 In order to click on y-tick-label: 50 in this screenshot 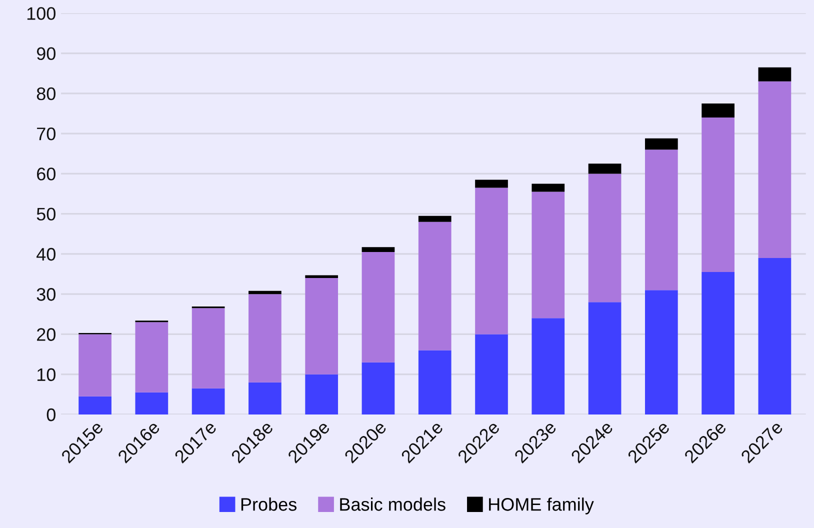, I will do `click(46, 214)`.